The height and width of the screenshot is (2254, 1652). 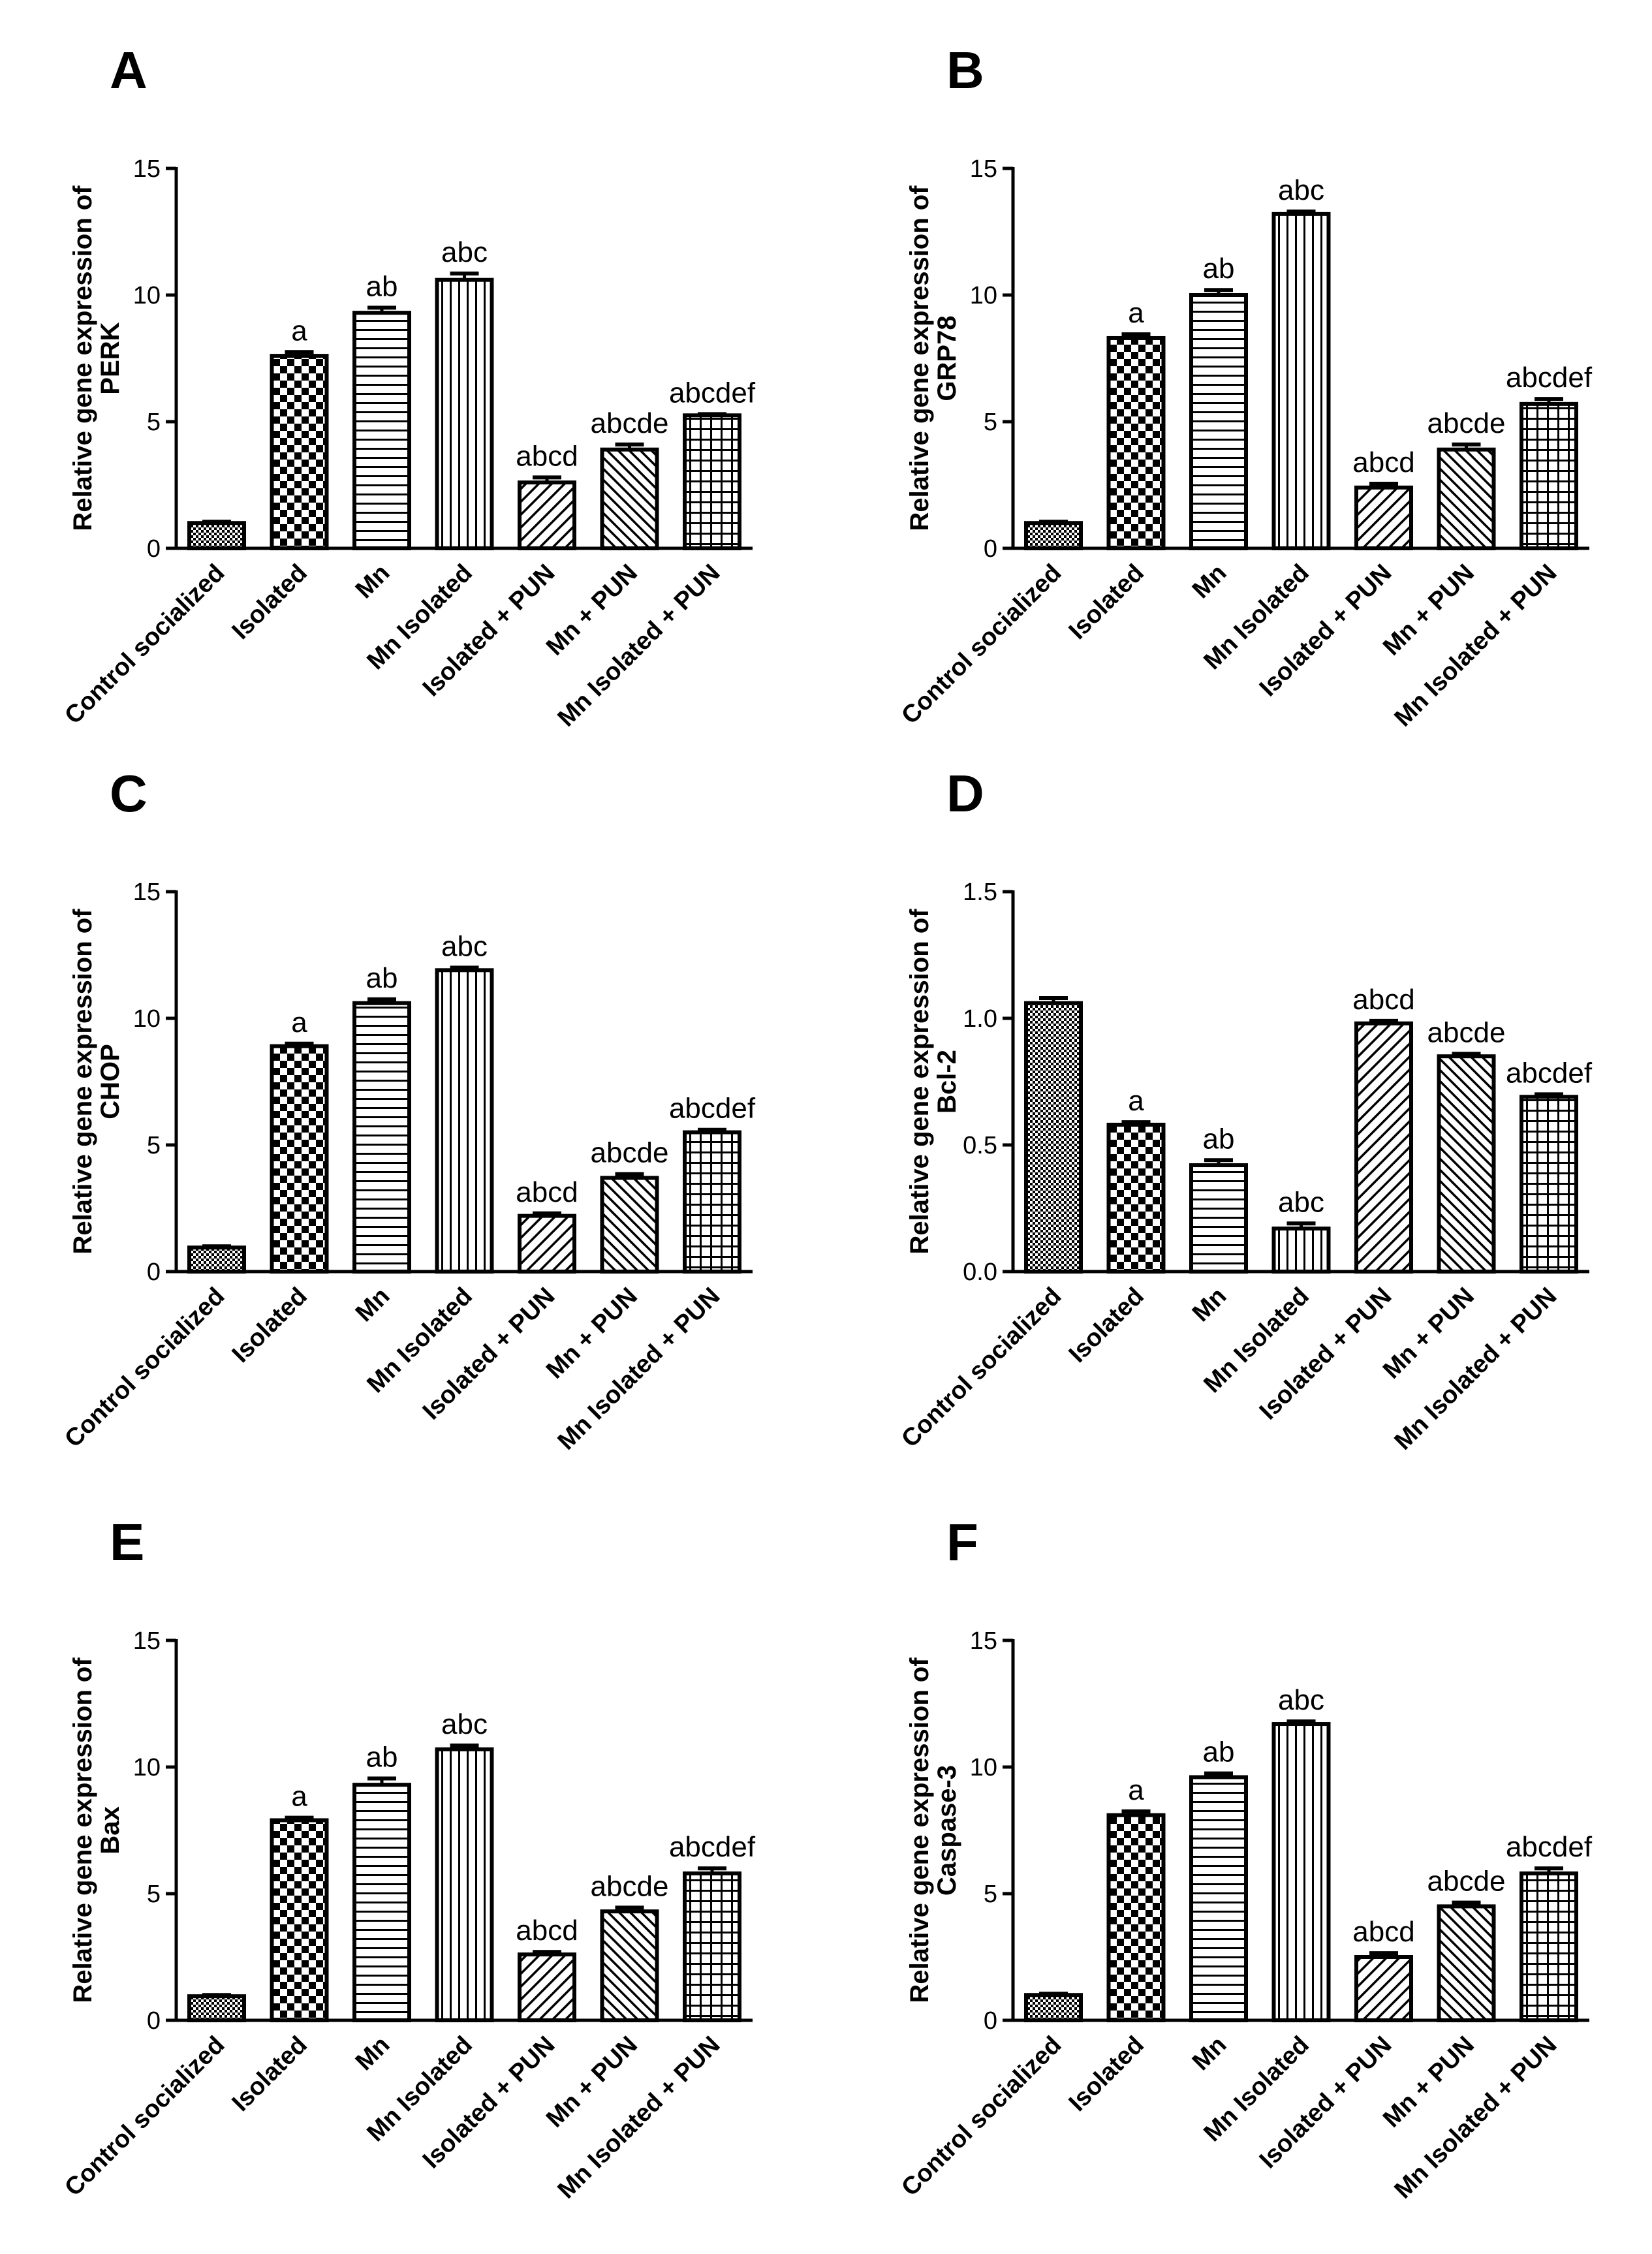 What do you see at coordinates (962, 1542) in the screenshot?
I see `panel-label: F` at bounding box center [962, 1542].